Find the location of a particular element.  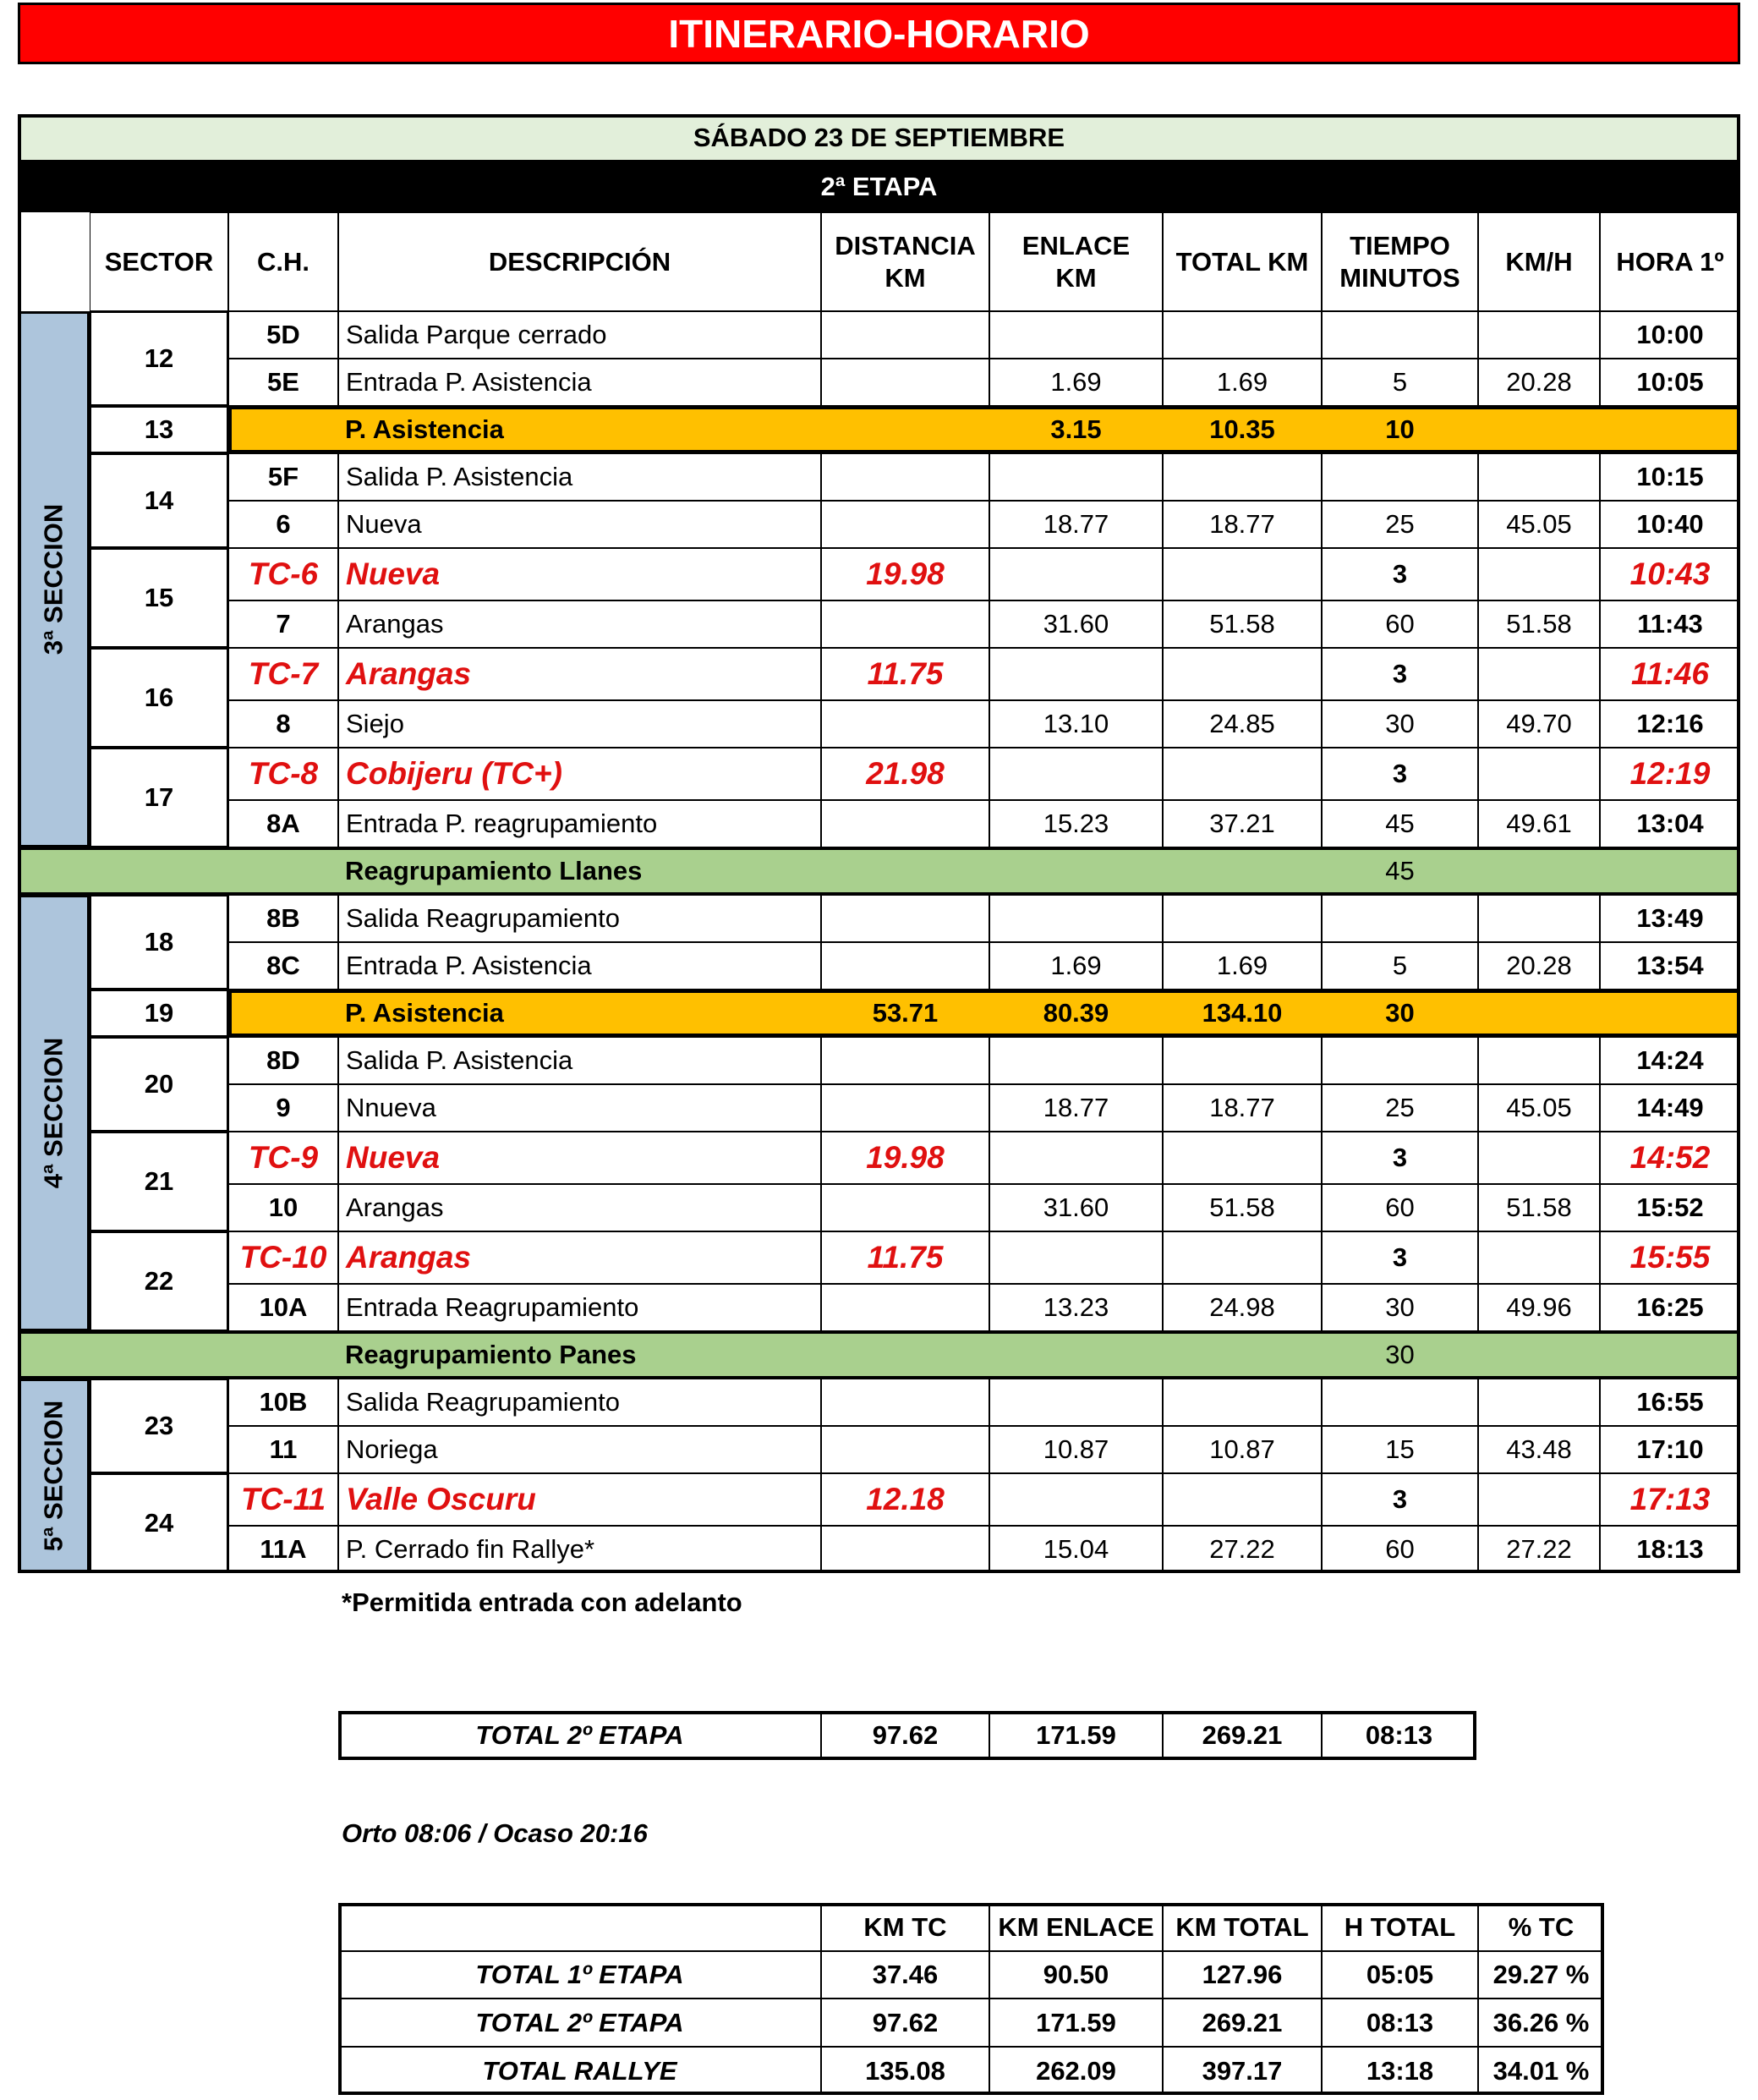

summary-cell: 262.09 is located at coordinates (1076, 2071).